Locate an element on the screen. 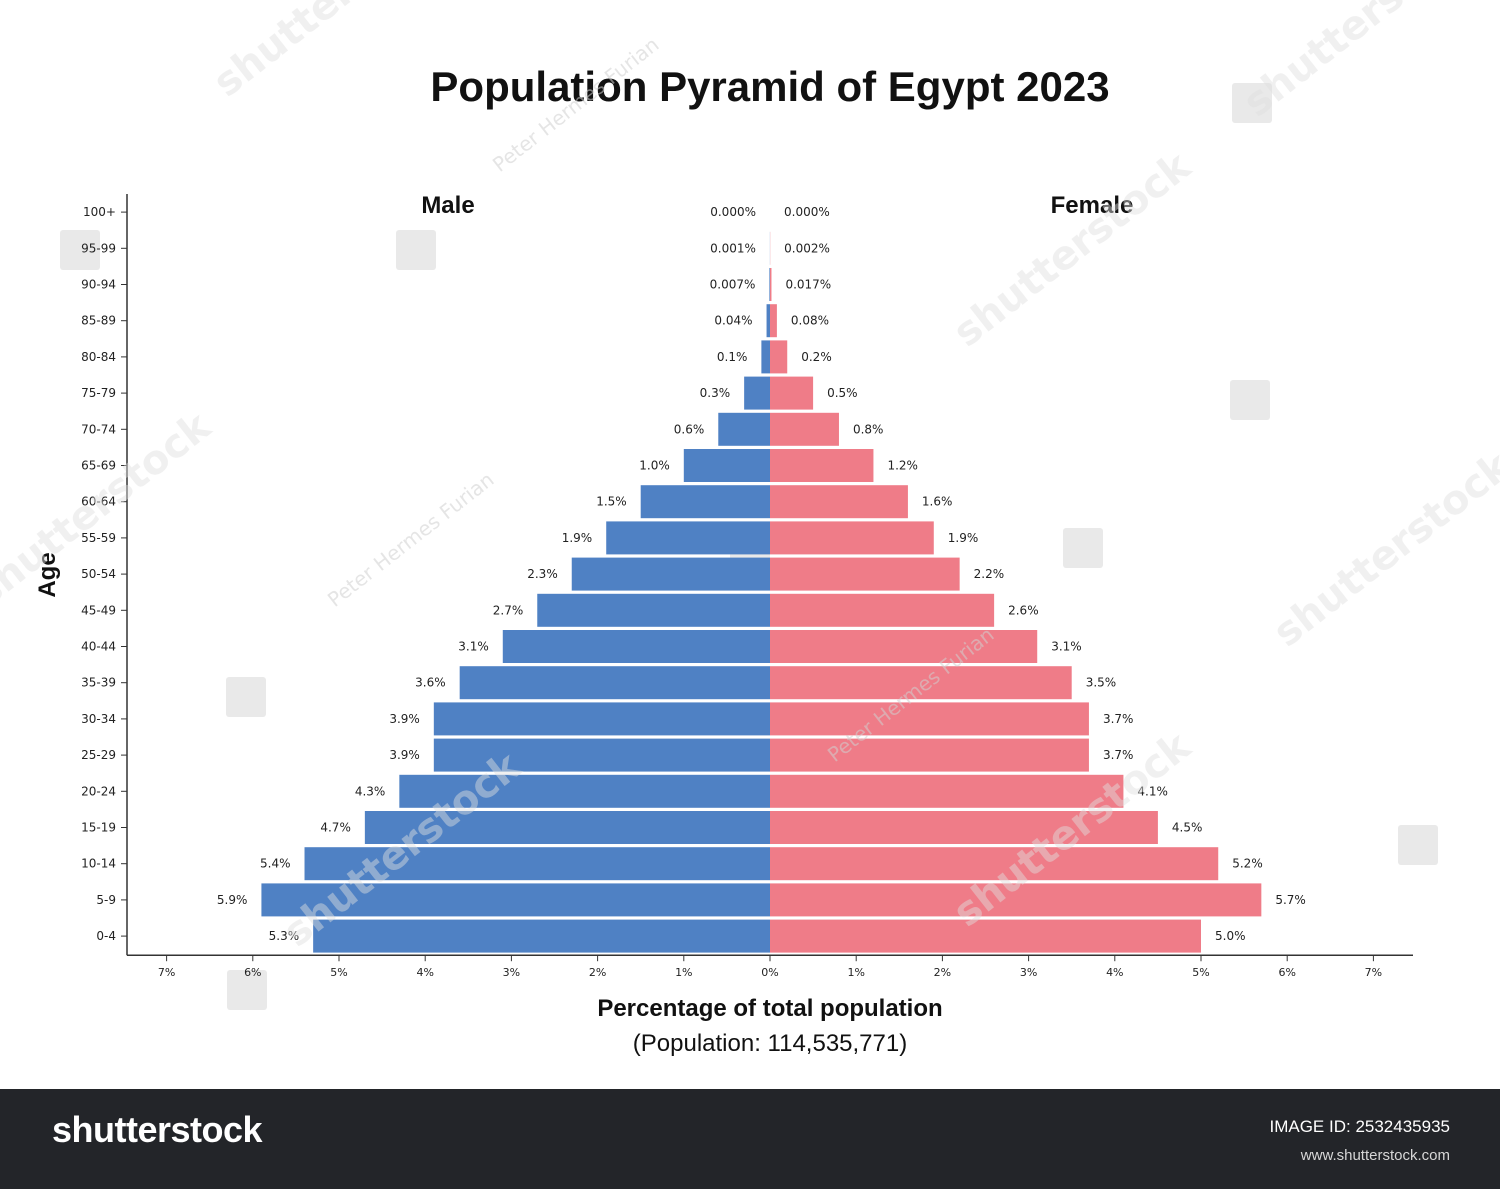 The height and width of the screenshot is (1189, 1500). female-value-20-24: 4.1% is located at coordinates (1152, 791).